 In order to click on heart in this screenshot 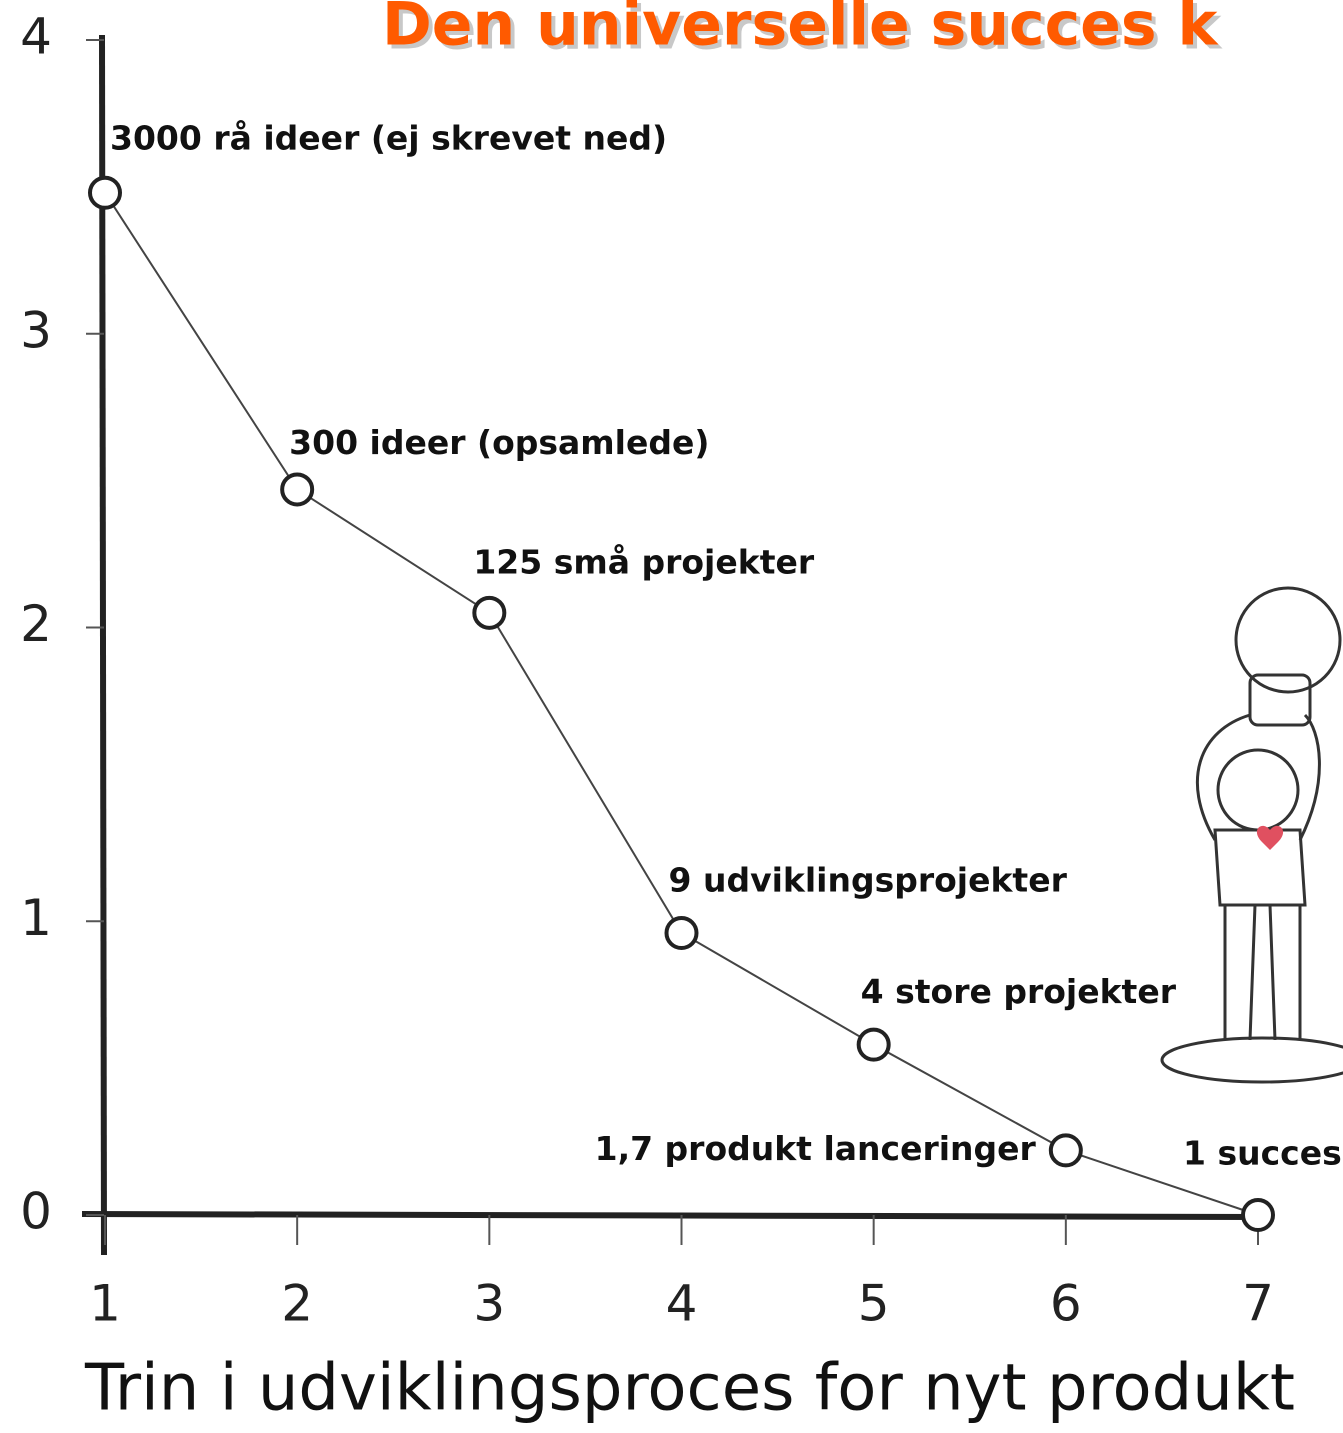, I will do `click(1270, 837)`.